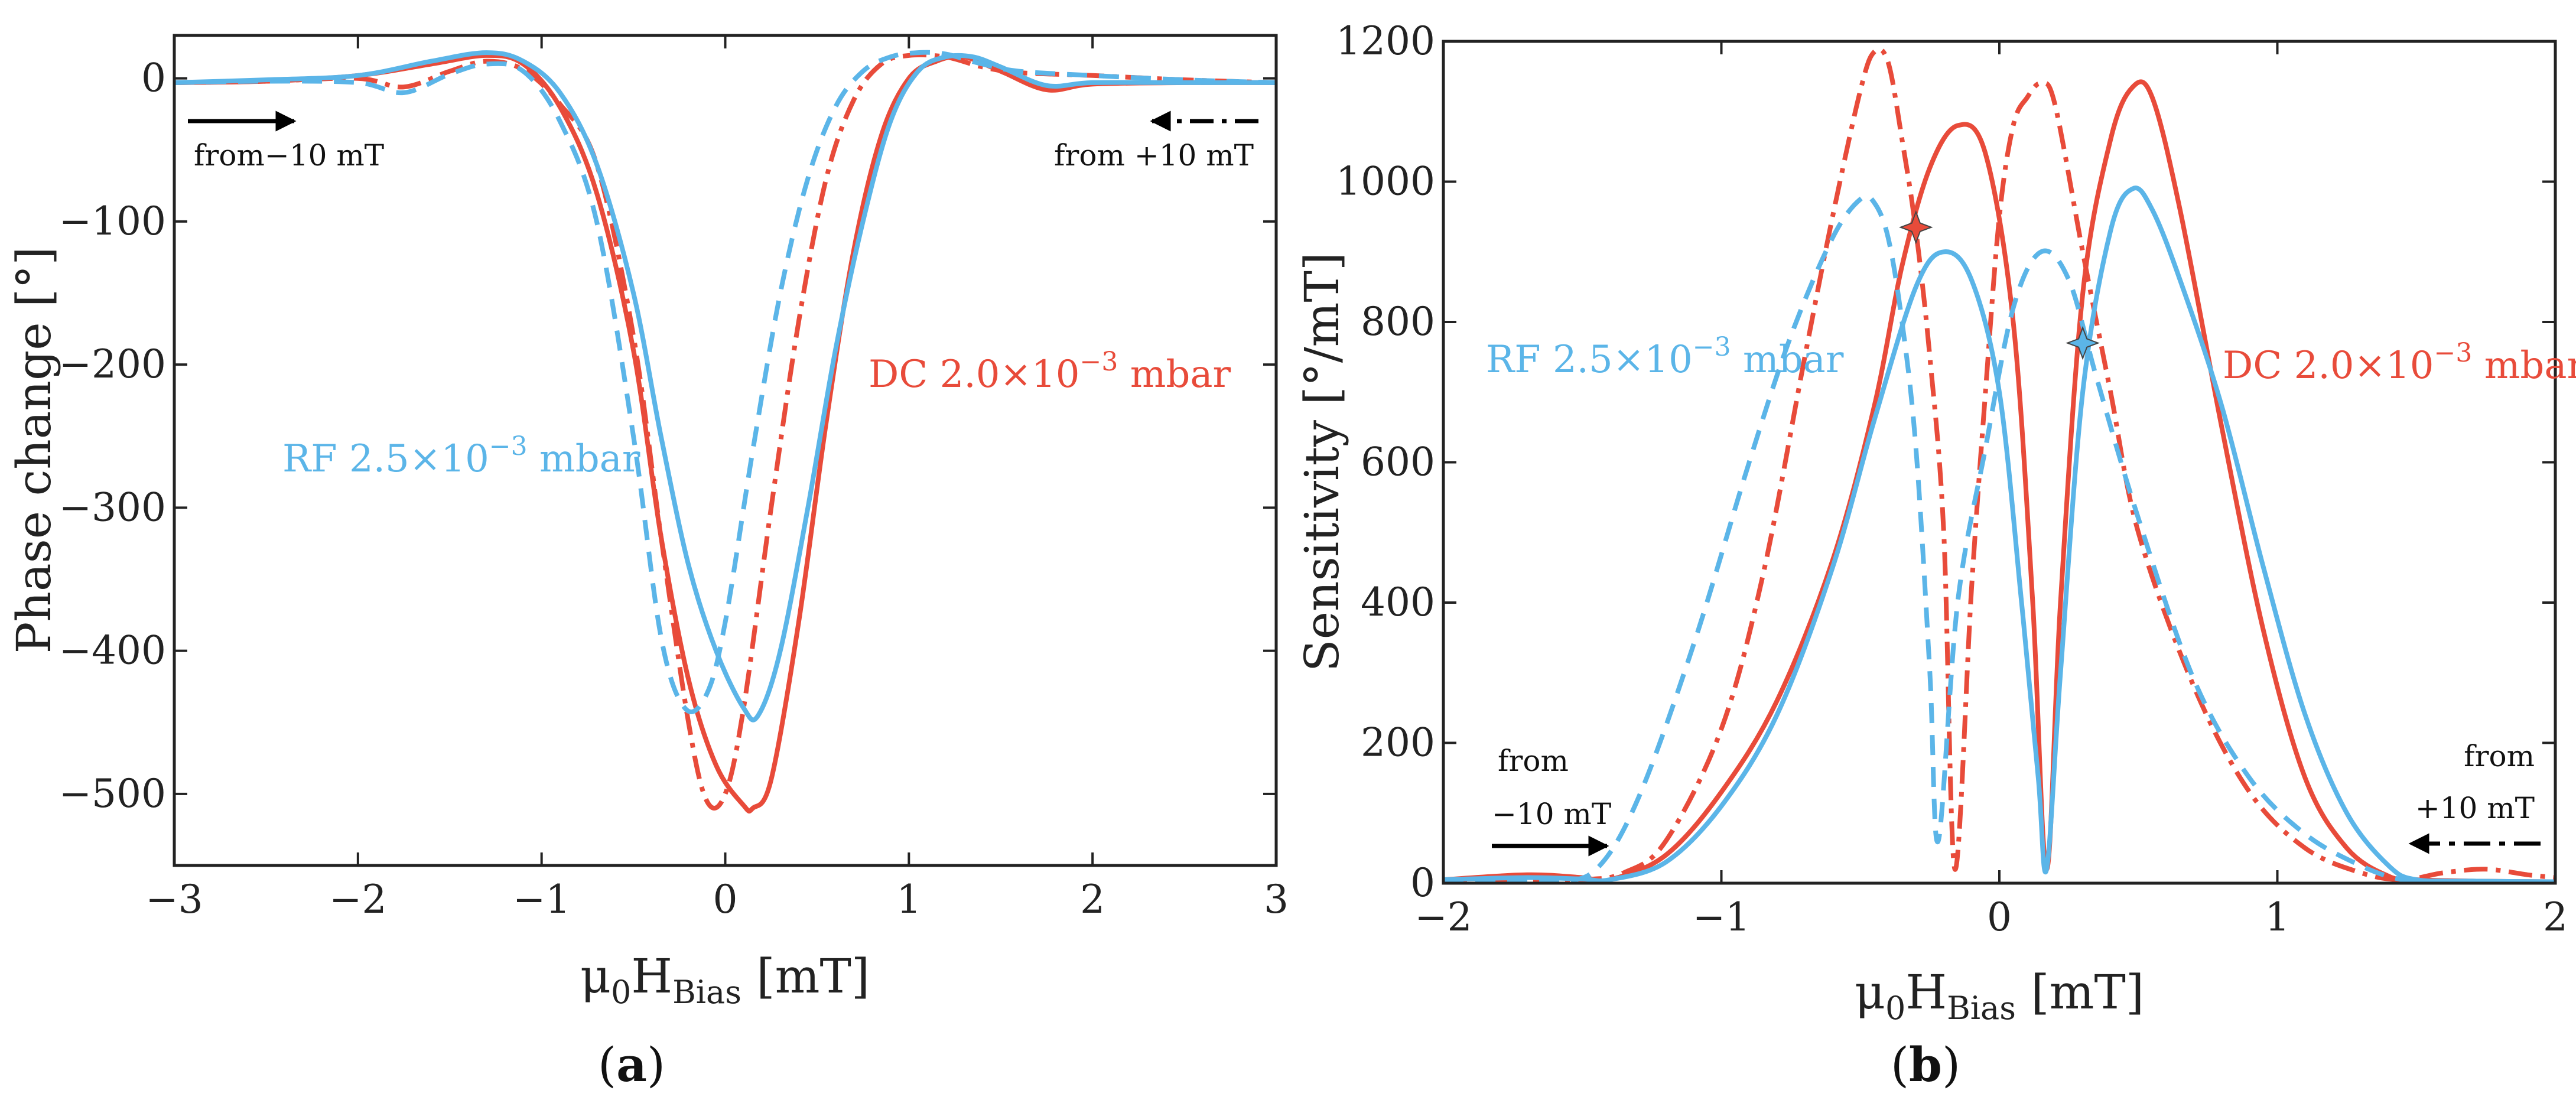  What do you see at coordinates (2556, 917) in the screenshot?
I see `panel-b-xtick-label: 2` at bounding box center [2556, 917].